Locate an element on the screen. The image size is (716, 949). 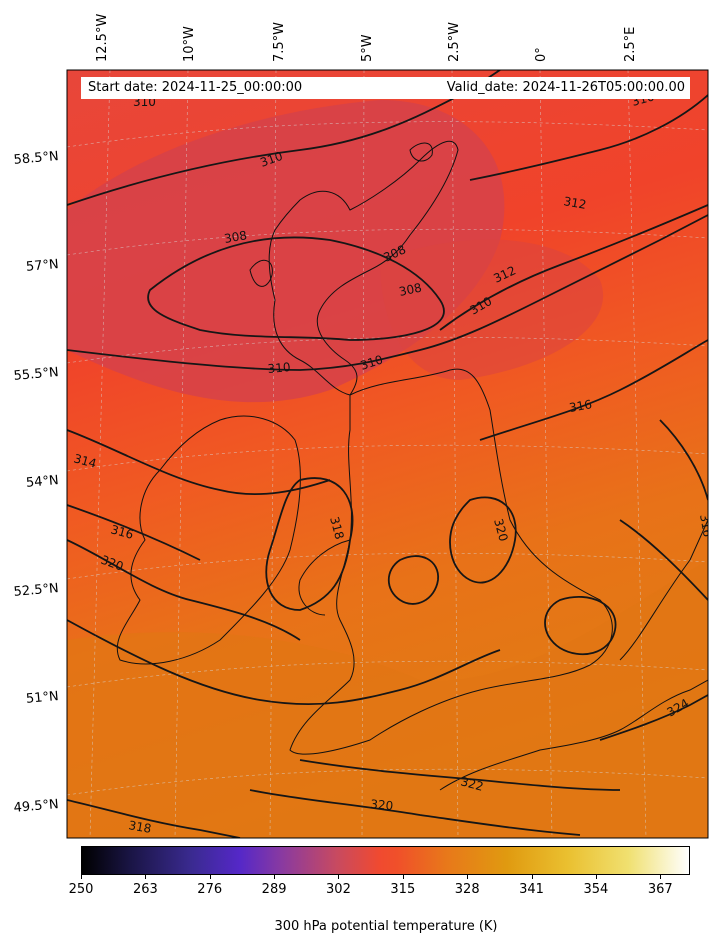
contour-label: 322 is located at coordinates (472, 783).